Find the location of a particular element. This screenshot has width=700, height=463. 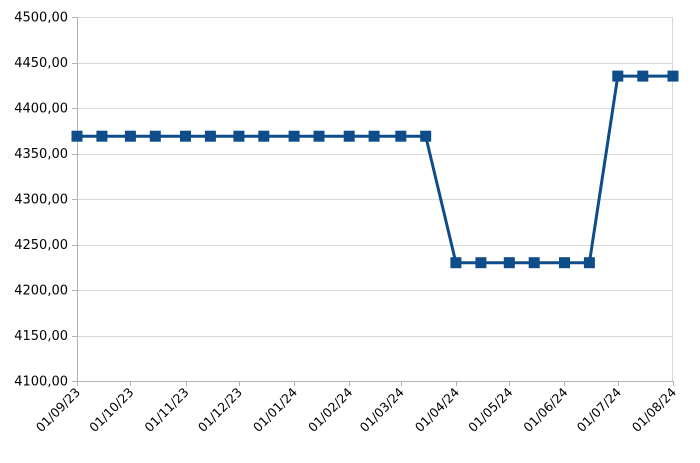

y-tick-label: 4400,00 is located at coordinates (41, 109).